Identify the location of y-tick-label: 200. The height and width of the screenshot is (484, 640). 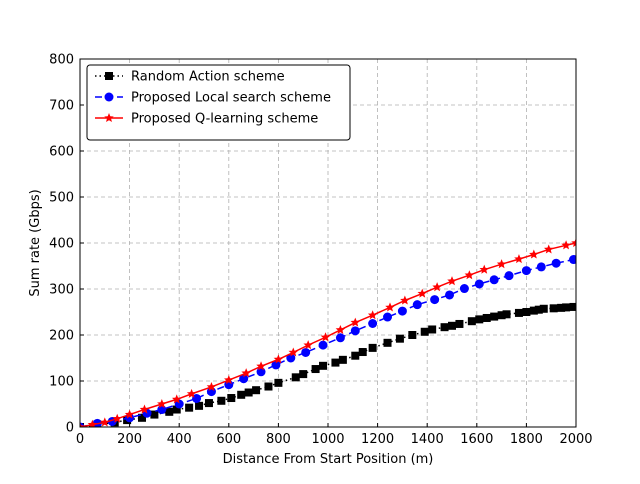
(61, 336).